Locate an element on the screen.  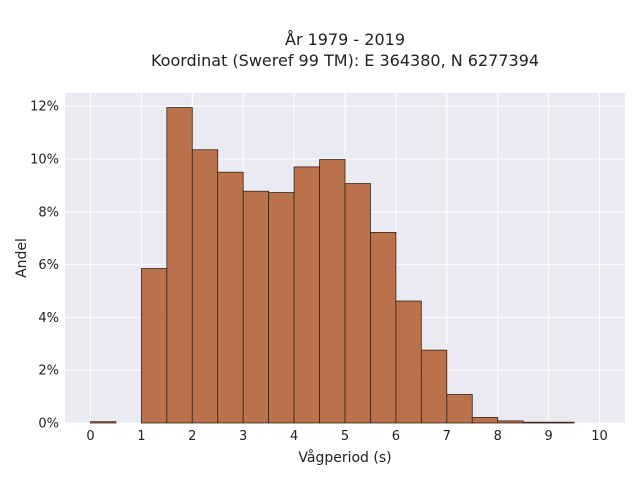
x-tick-label: 2 is located at coordinates (192, 436).